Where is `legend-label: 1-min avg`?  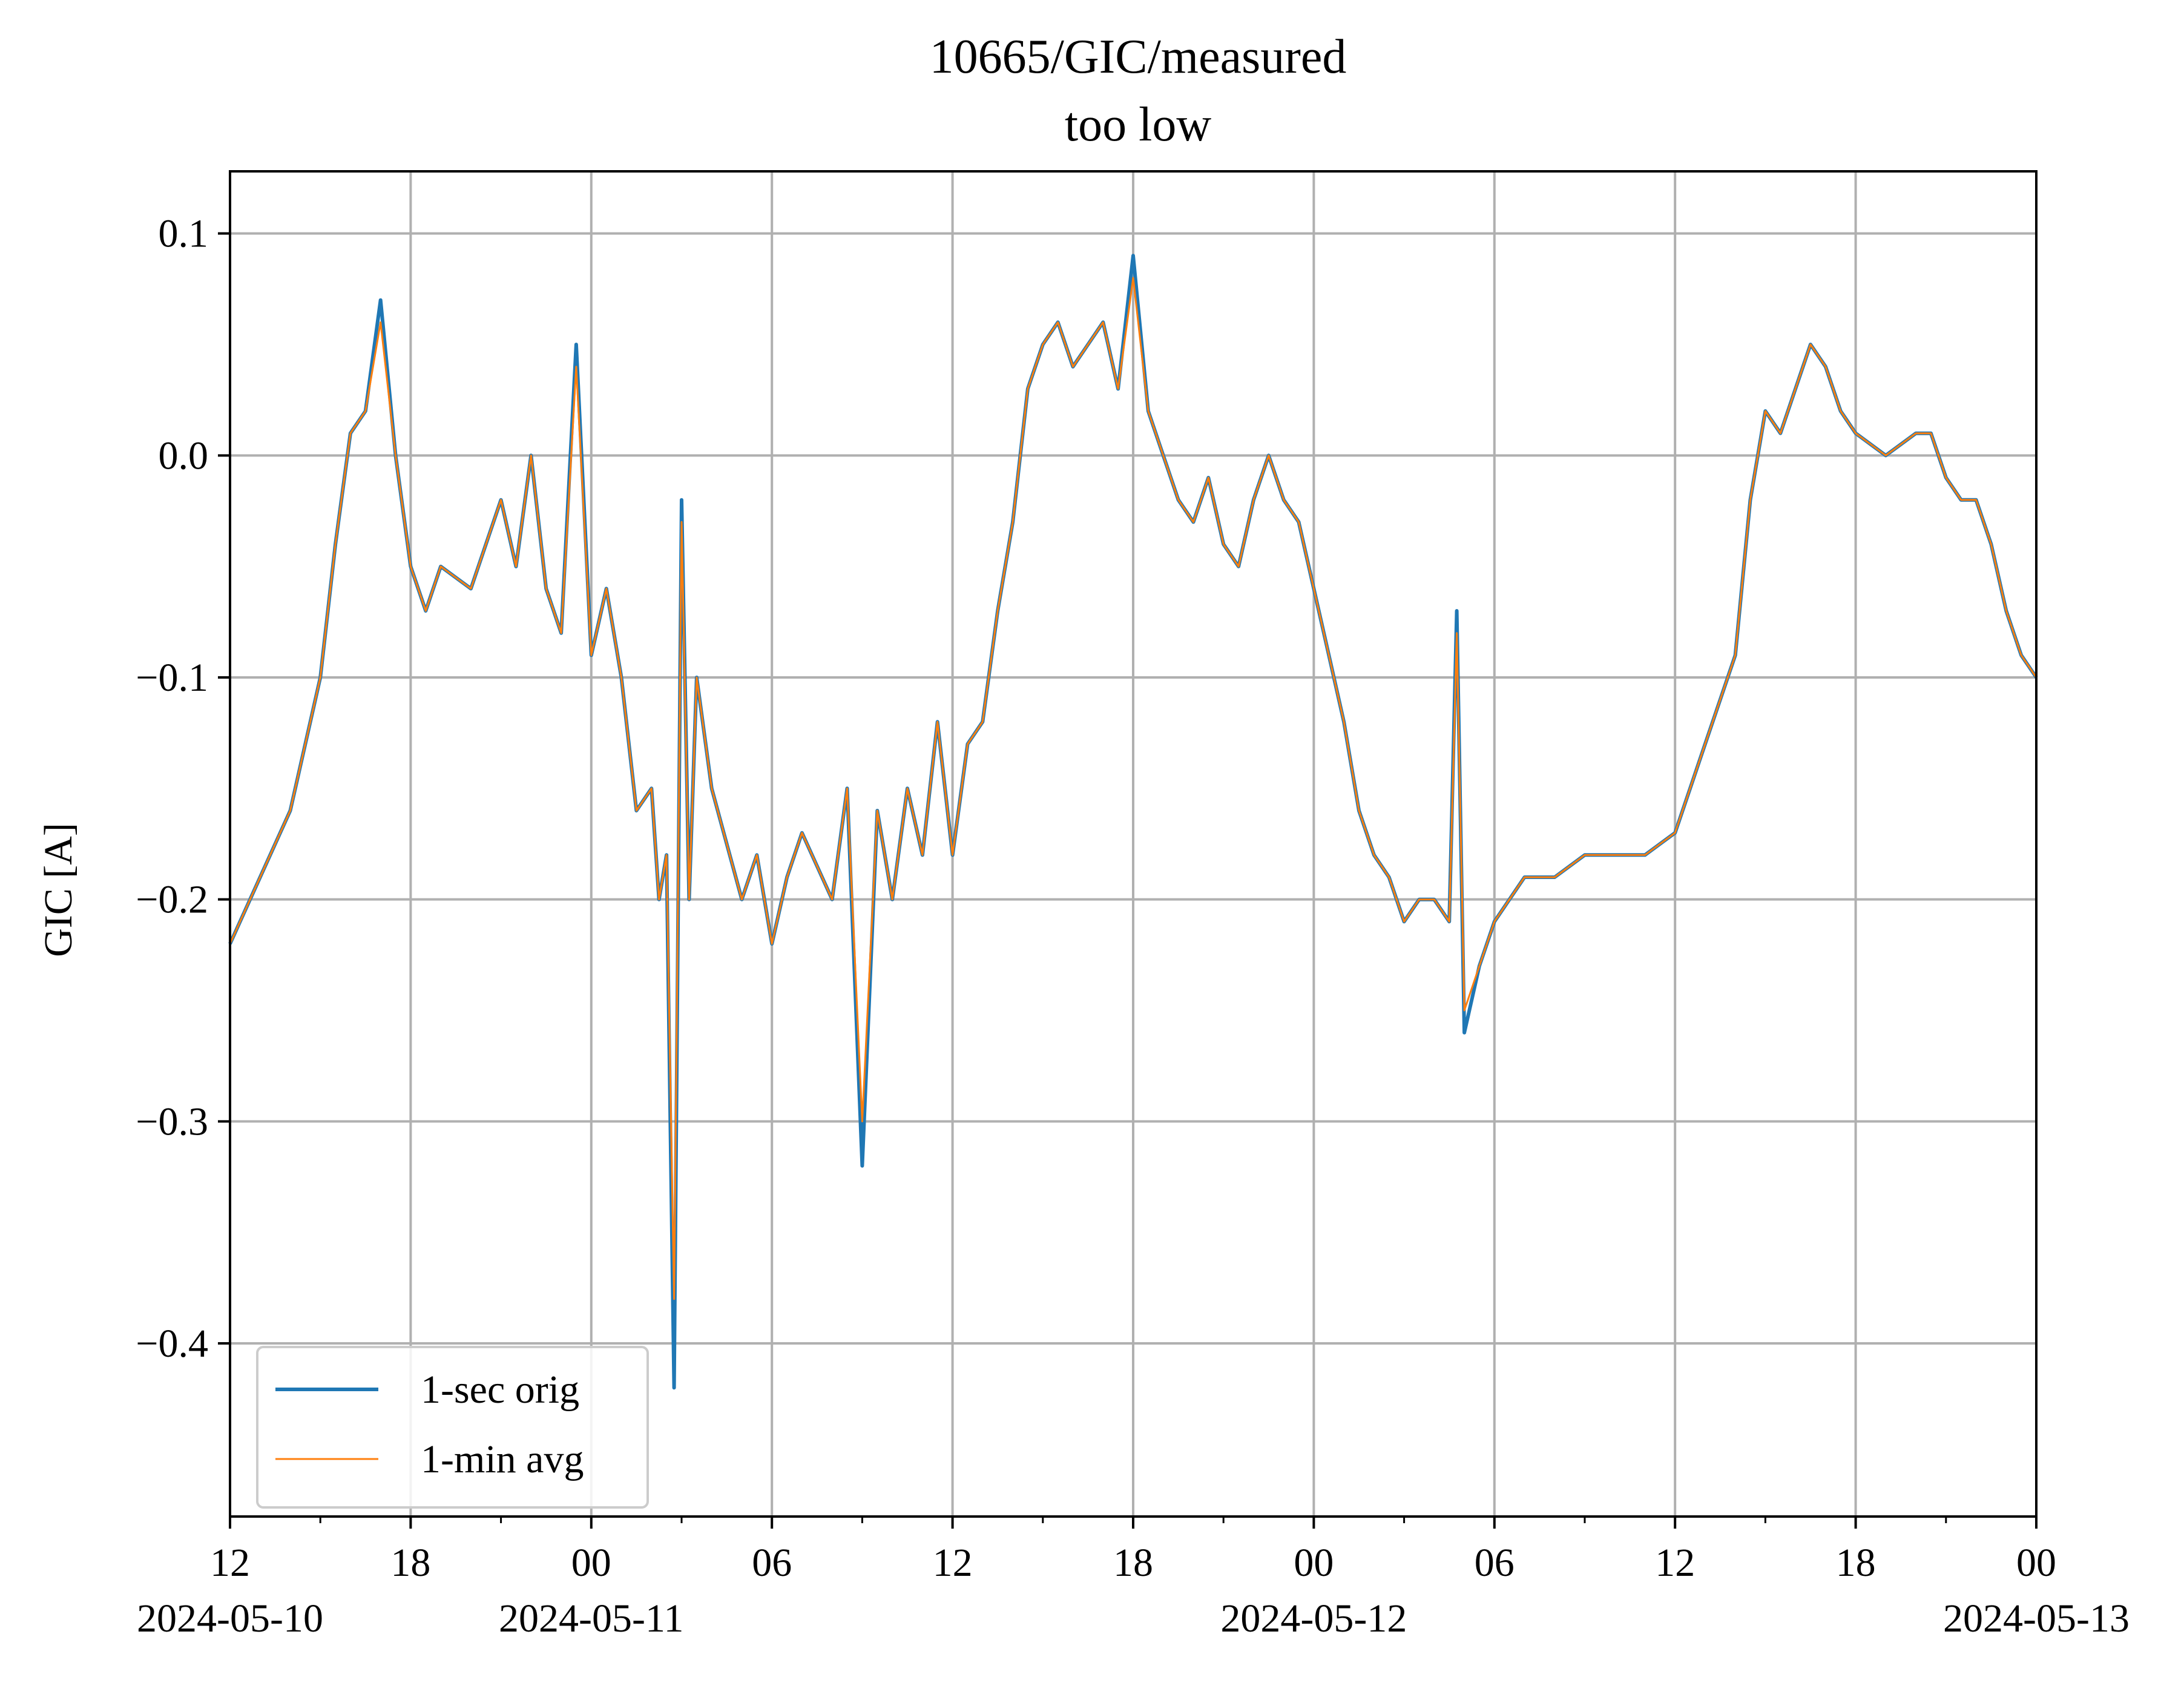 legend-label: 1-min avg is located at coordinates (502, 1459).